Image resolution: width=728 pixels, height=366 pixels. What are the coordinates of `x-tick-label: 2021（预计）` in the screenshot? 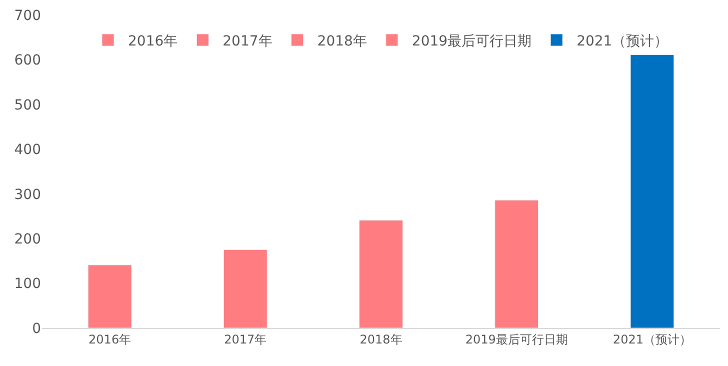 It's located at (652, 339).